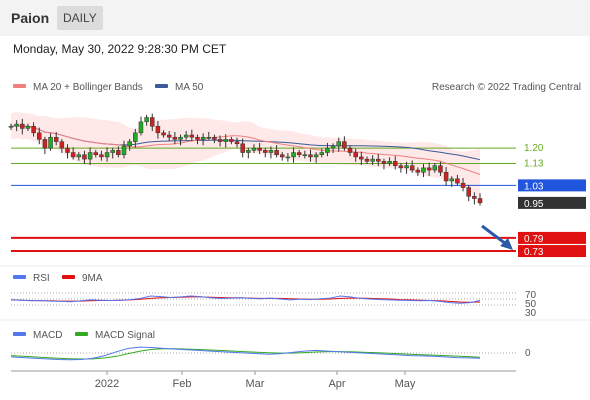  What do you see at coordinates (19, 334) in the screenshot?
I see `macd-legend-swatch` at bounding box center [19, 334].